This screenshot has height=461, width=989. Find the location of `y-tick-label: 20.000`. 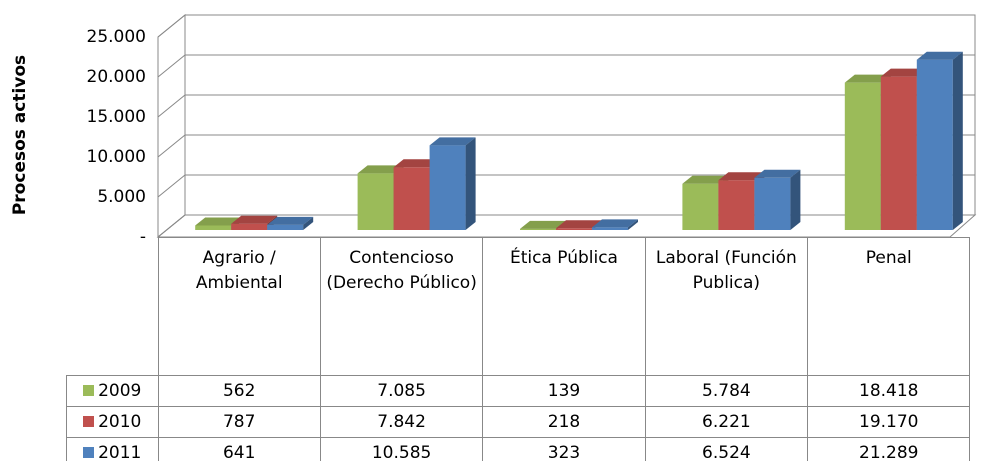

y-tick-label: 20.000 is located at coordinates (116, 77).